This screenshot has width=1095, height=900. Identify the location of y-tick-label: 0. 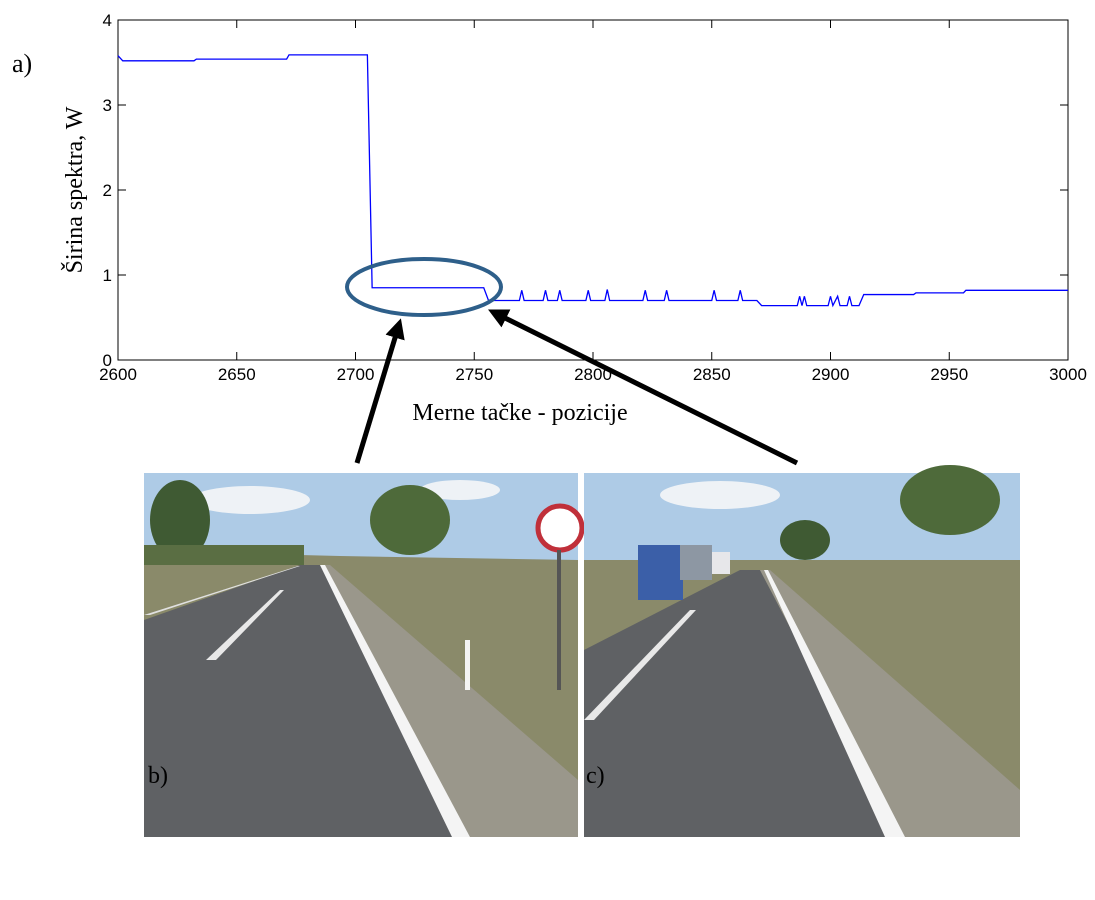
(107, 360).